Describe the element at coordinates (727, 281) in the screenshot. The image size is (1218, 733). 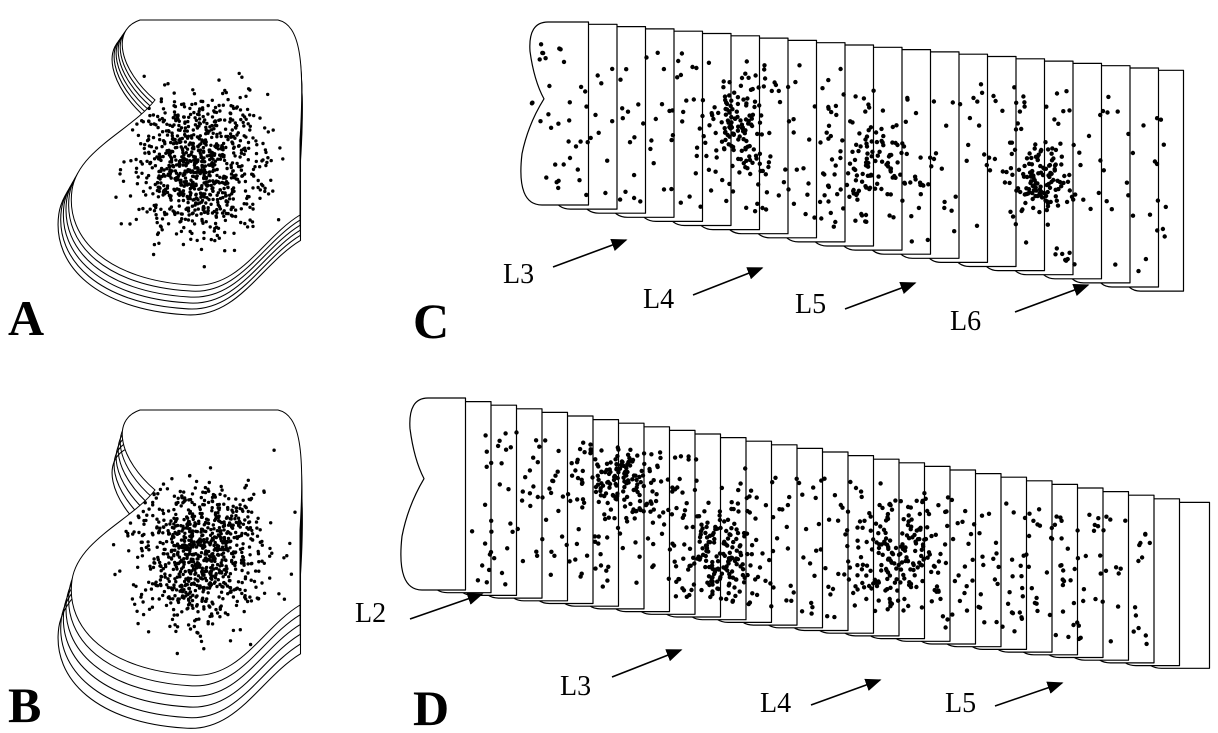
I see `arrow` at that location.